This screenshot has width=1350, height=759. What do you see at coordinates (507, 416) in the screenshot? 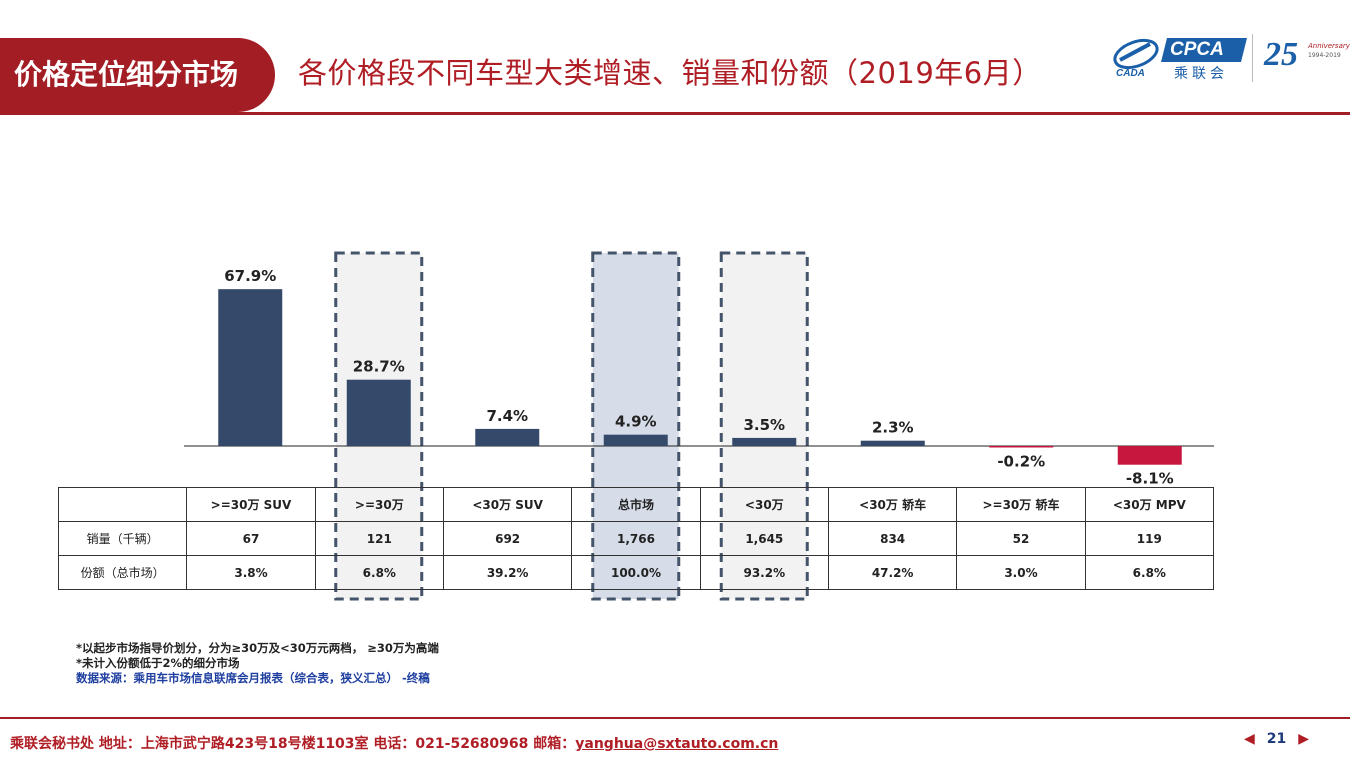
I see `bar-value-label: 7.4%` at bounding box center [507, 416].